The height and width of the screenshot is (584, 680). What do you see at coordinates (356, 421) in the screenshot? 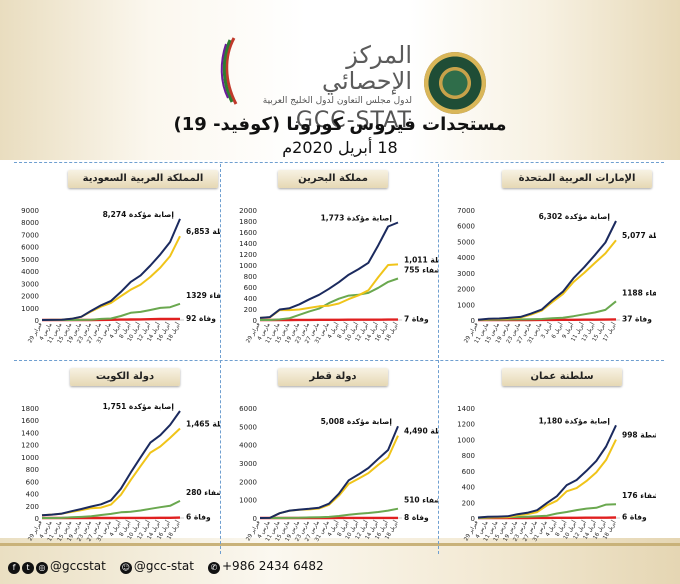
I see `end-label-confirmed: 5,008 إصابة مؤكدة` at bounding box center [356, 421].